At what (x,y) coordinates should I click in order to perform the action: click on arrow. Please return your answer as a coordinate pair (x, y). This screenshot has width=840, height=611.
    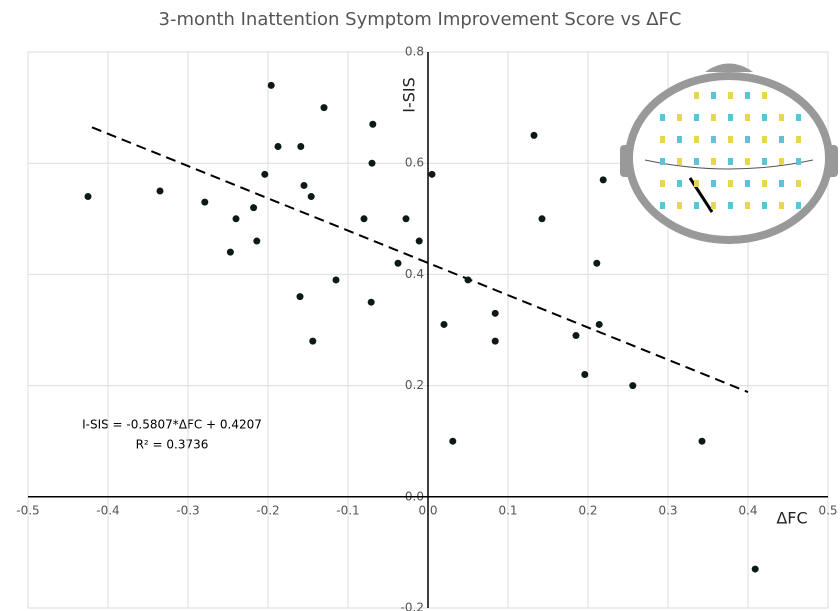
    Looking at the image, I should click on (701, 195).